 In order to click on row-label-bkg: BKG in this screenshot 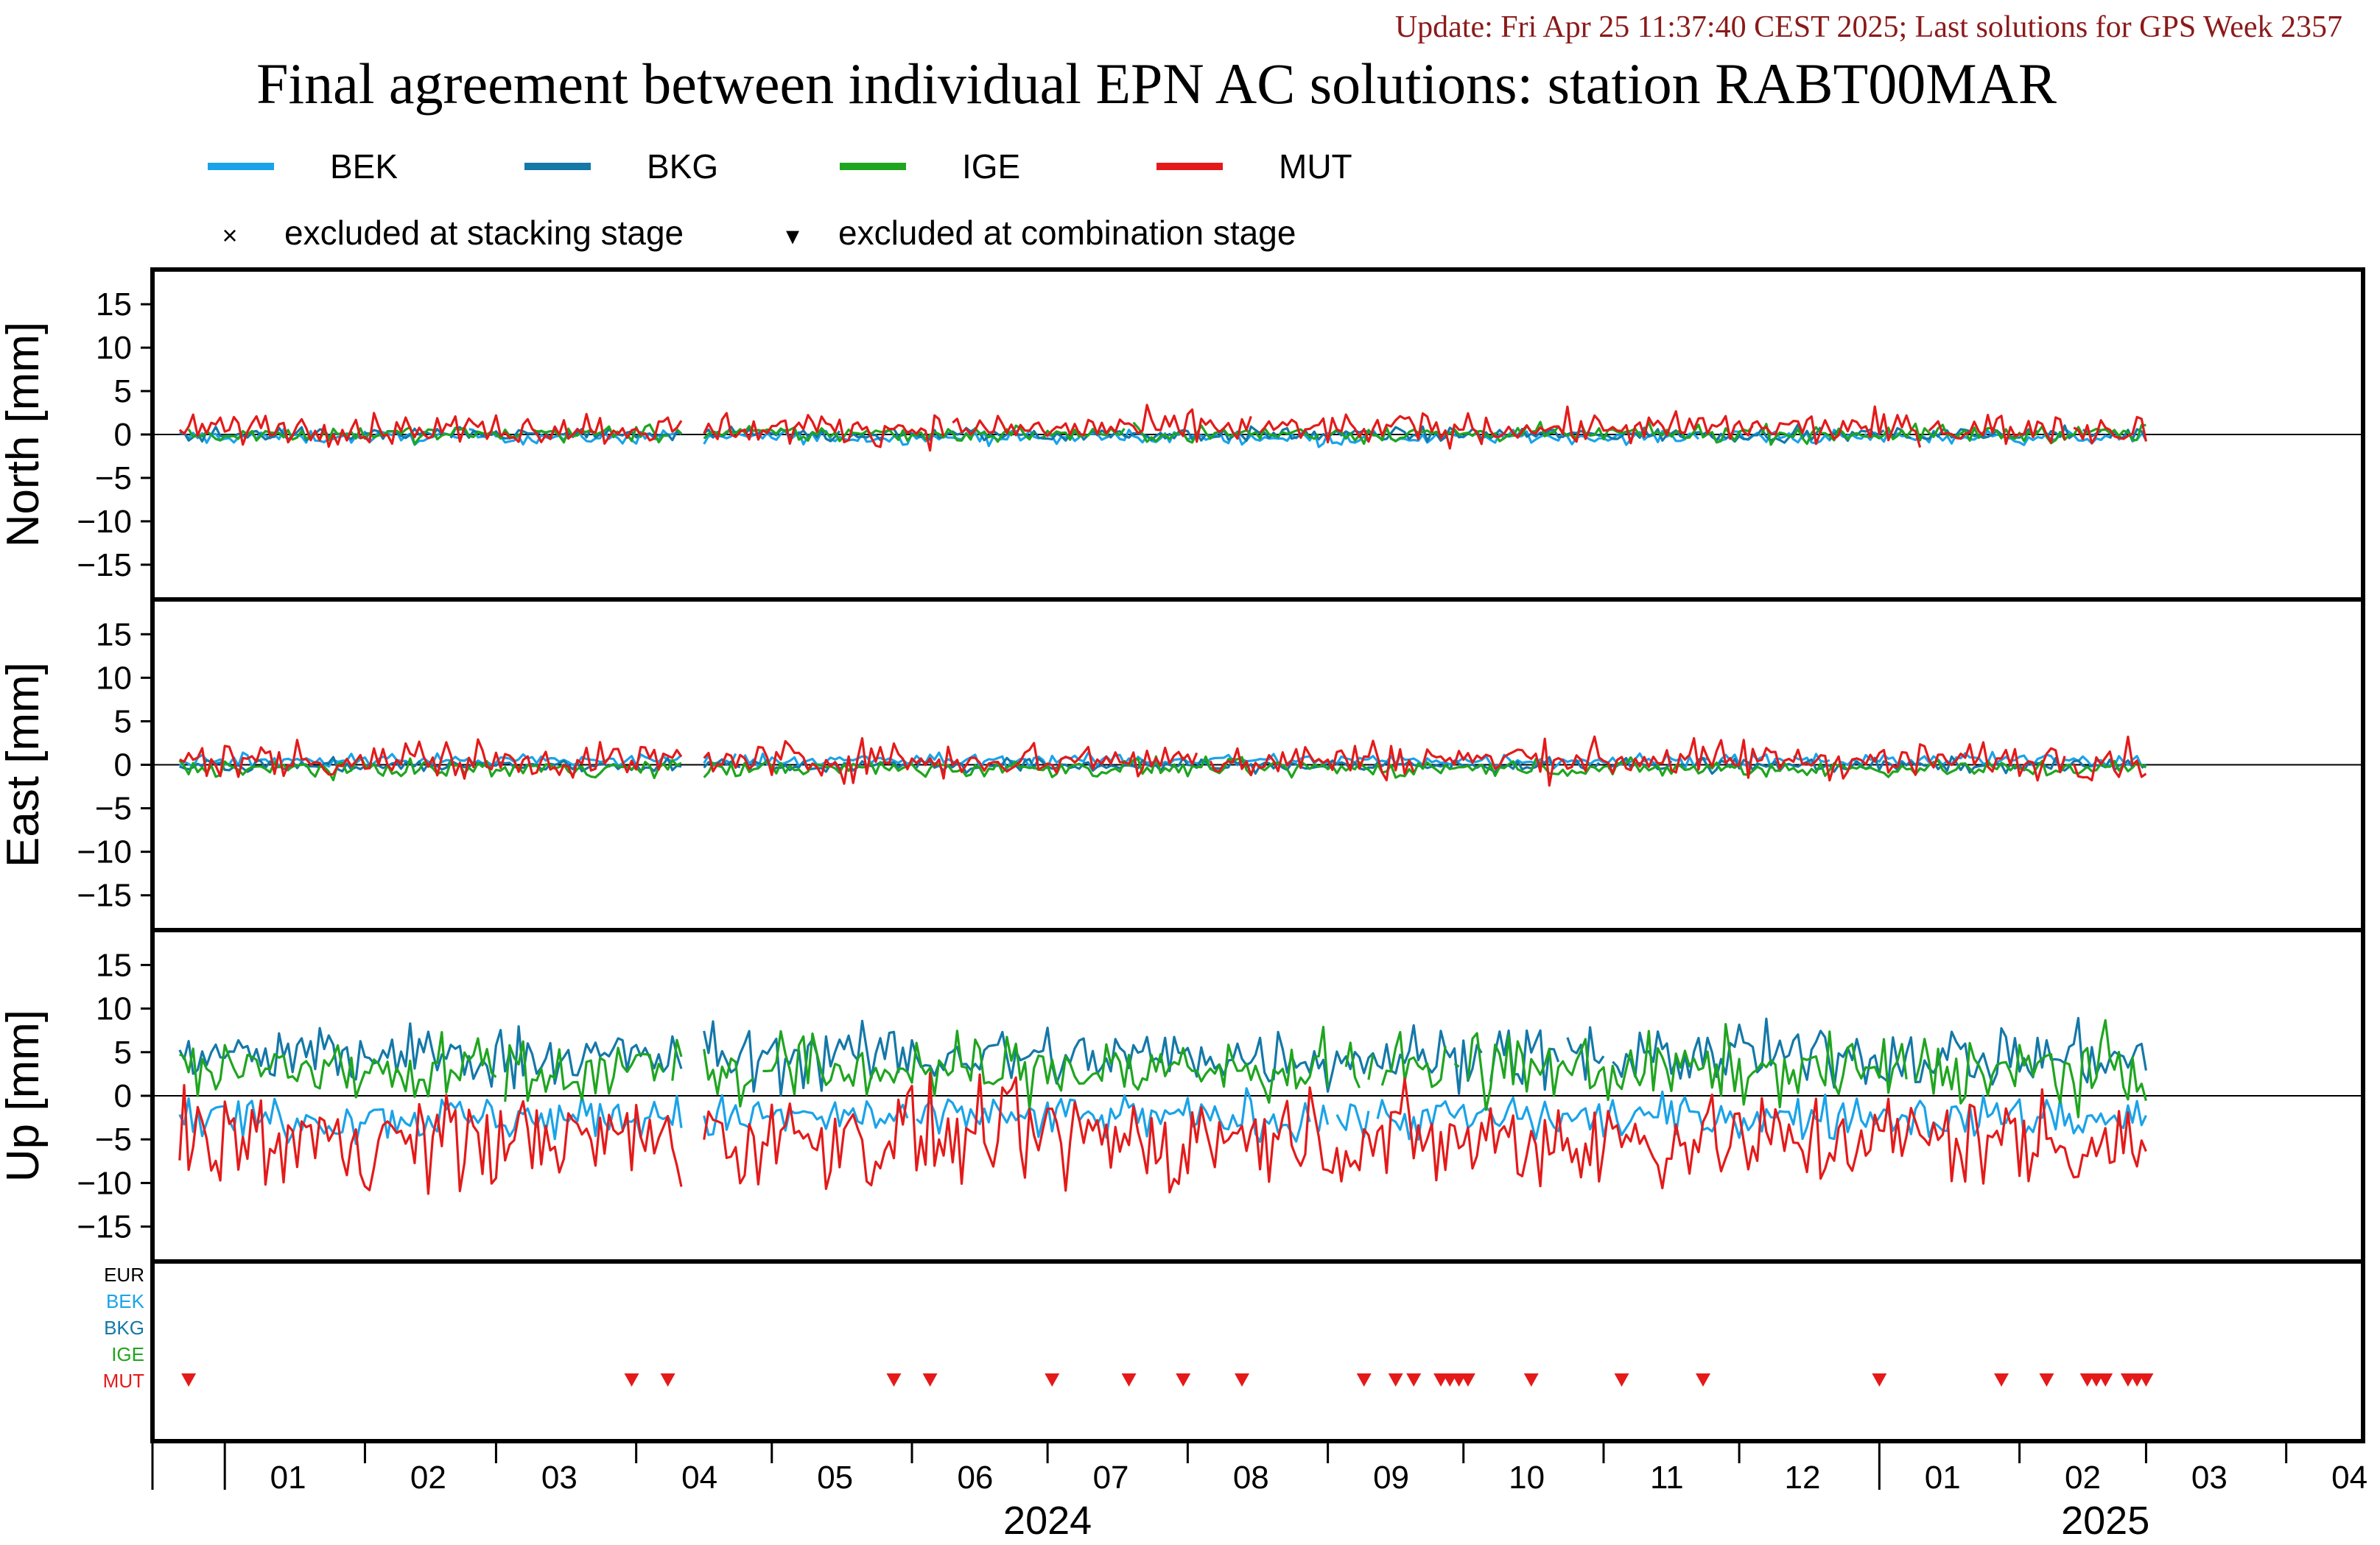, I will do `click(124, 1328)`.